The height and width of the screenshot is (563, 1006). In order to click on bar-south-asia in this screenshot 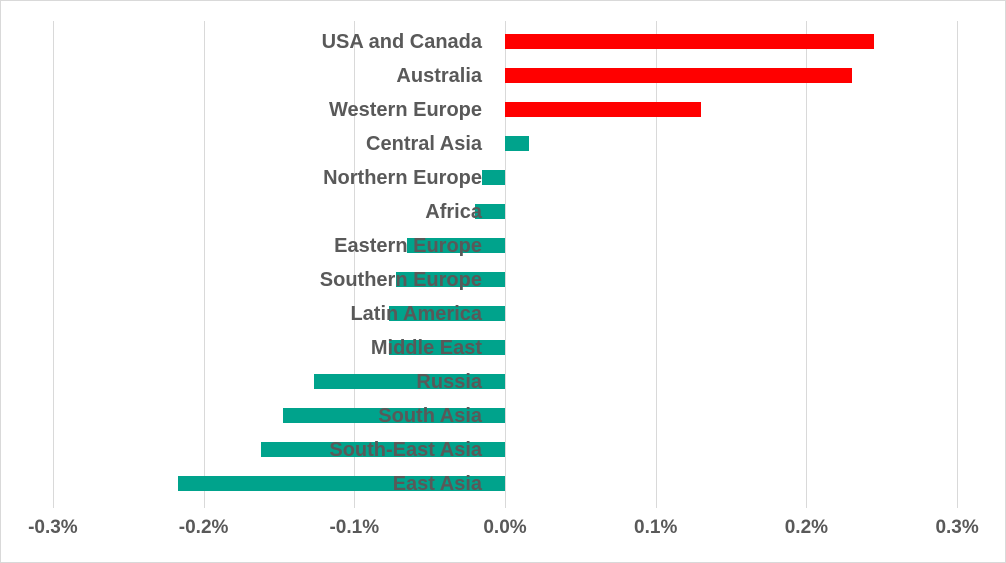, I will do `click(394, 415)`.